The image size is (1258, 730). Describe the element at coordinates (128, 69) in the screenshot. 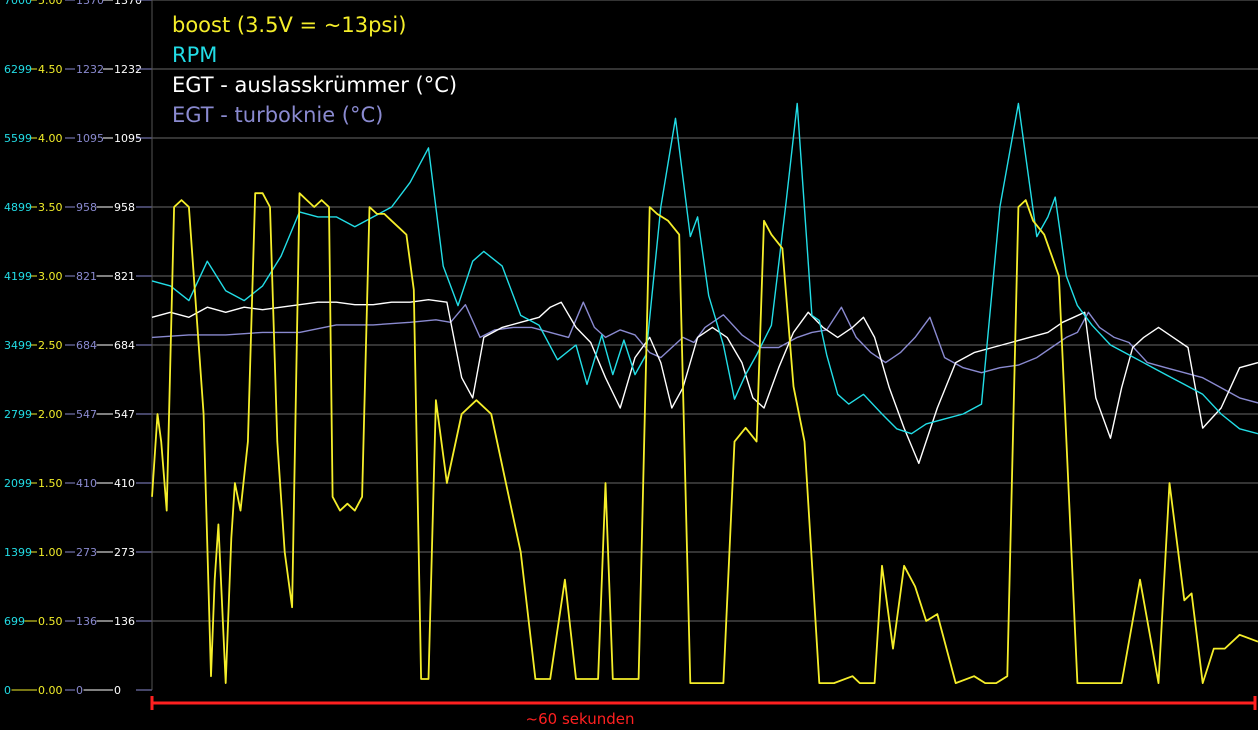

I see `tick-label-egt2: 1232` at that location.